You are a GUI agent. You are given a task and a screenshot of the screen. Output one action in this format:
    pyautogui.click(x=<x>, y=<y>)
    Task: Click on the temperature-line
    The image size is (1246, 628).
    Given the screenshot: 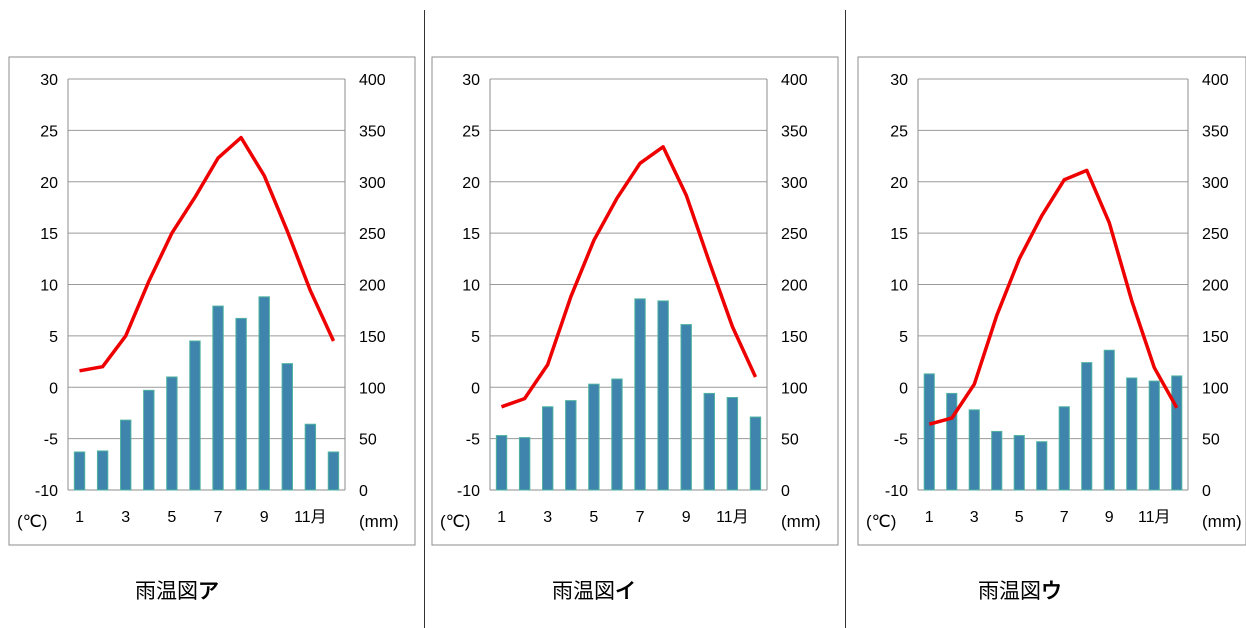 What is the action you would take?
    pyautogui.click(x=1053, y=297)
    